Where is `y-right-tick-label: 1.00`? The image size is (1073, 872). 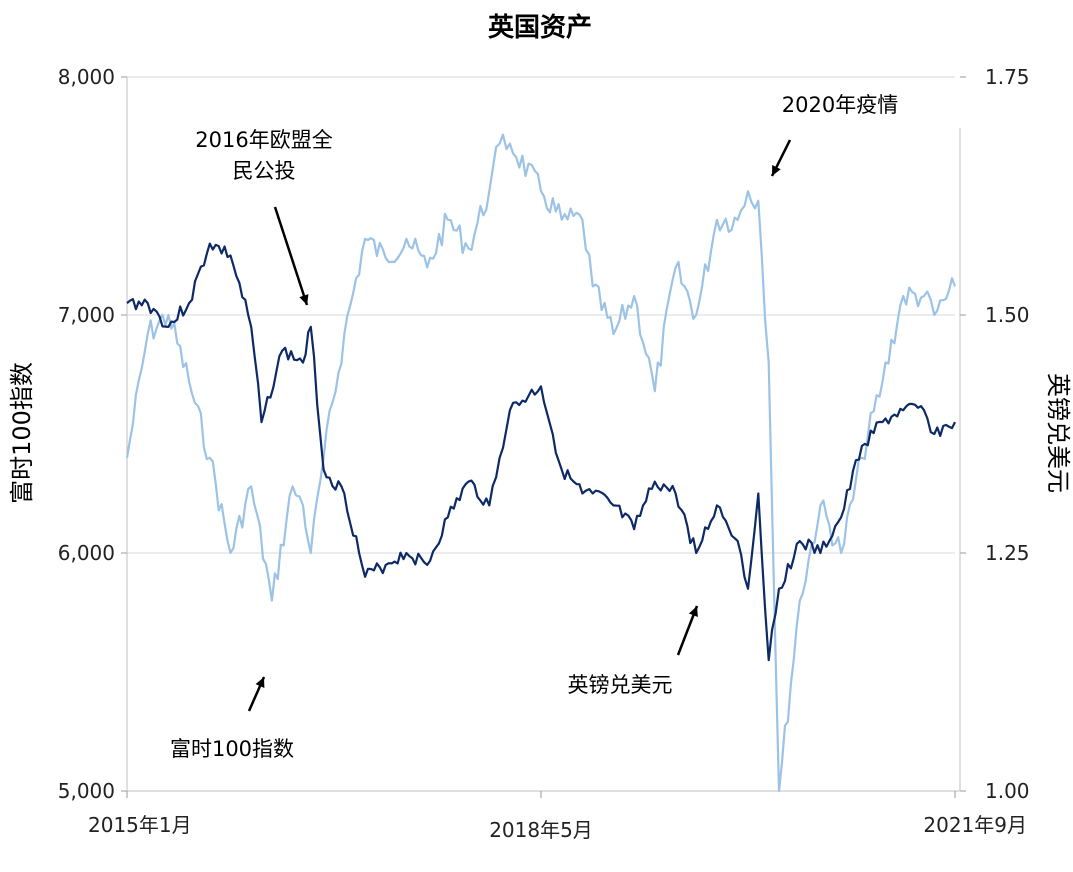 y-right-tick-label: 1.00 is located at coordinates (1007, 791).